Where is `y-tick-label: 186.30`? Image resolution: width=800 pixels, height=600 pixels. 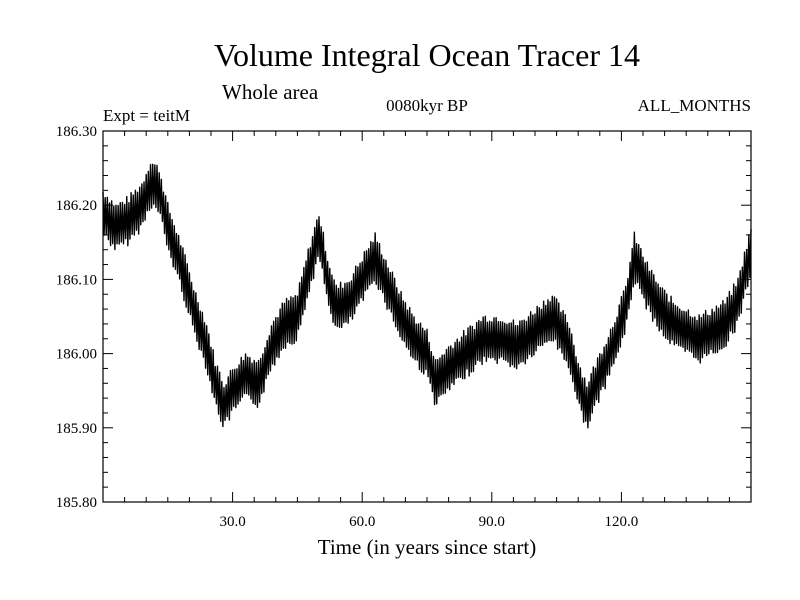 y-tick-label: 186.30 is located at coordinates (76, 132).